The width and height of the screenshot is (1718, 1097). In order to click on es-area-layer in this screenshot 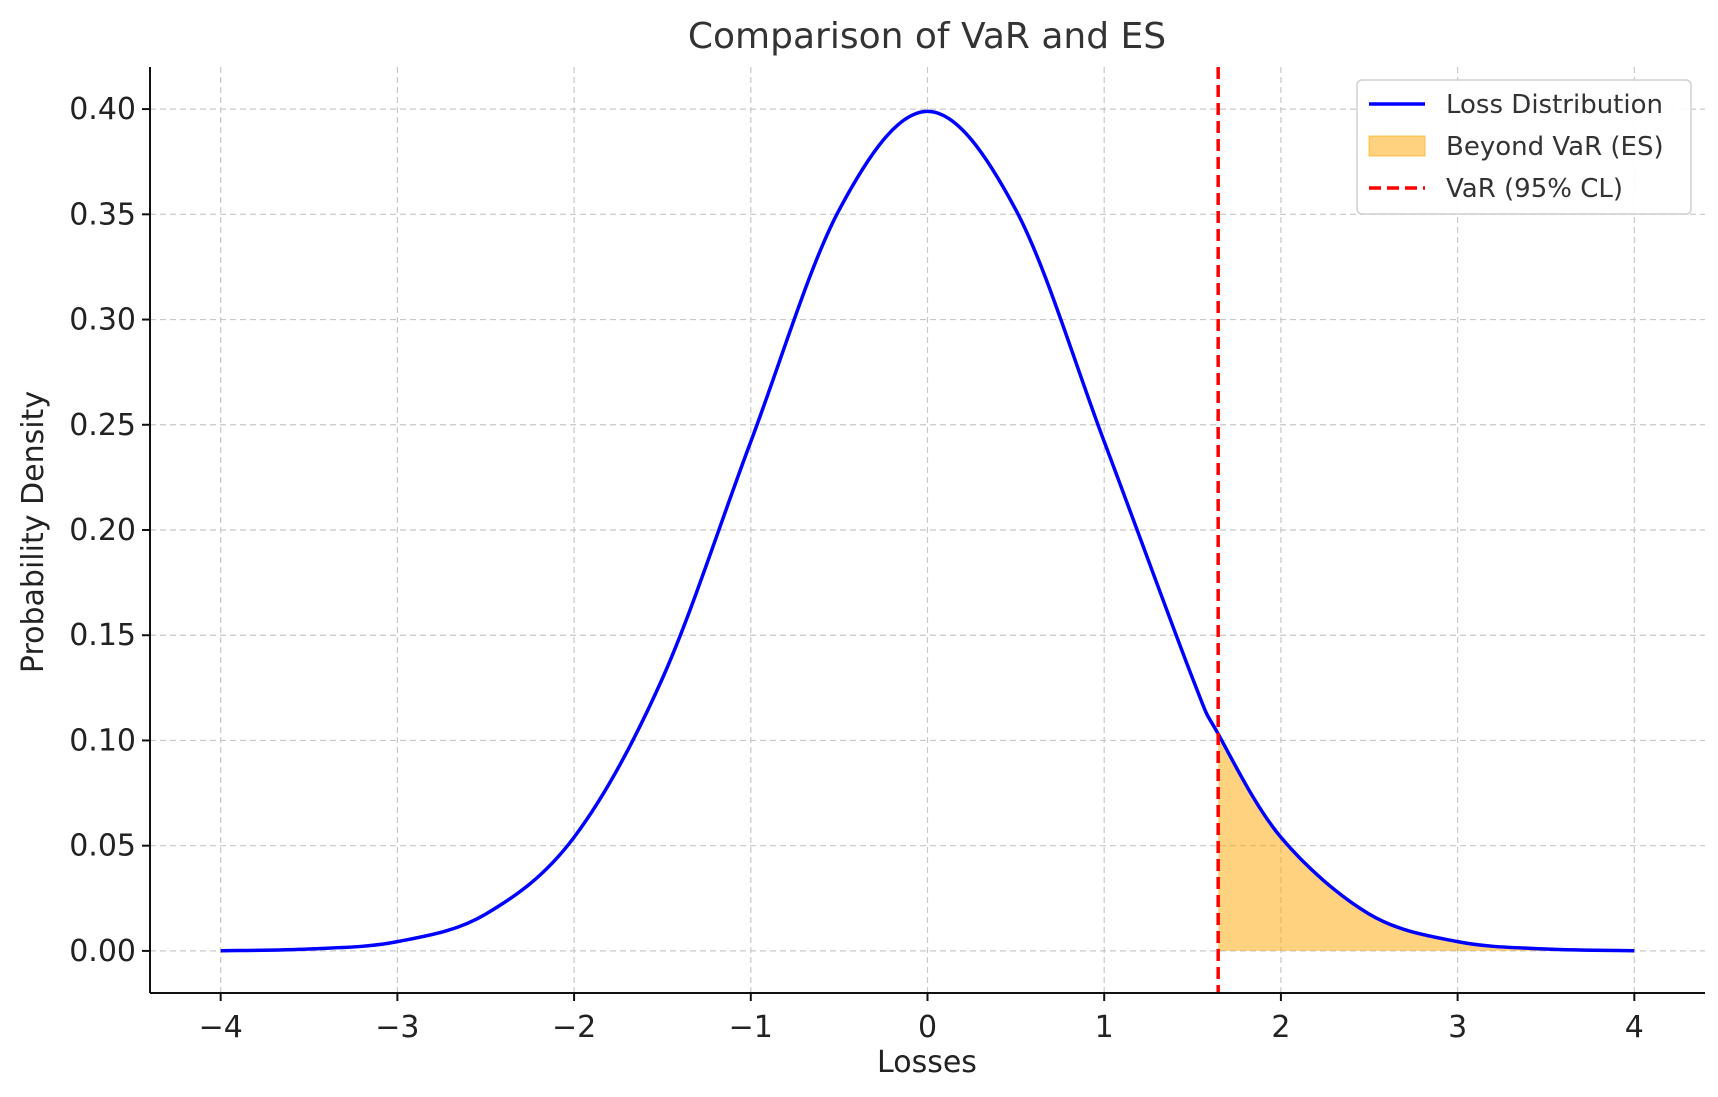, I will do `click(1426, 842)`.